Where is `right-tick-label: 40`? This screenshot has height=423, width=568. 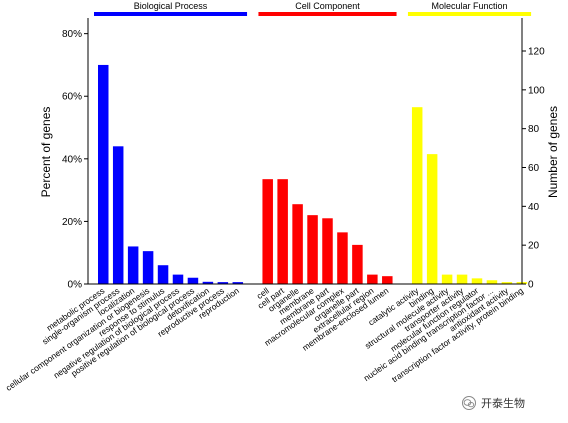
right-tick-label: 40 is located at coordinates (534, 207).